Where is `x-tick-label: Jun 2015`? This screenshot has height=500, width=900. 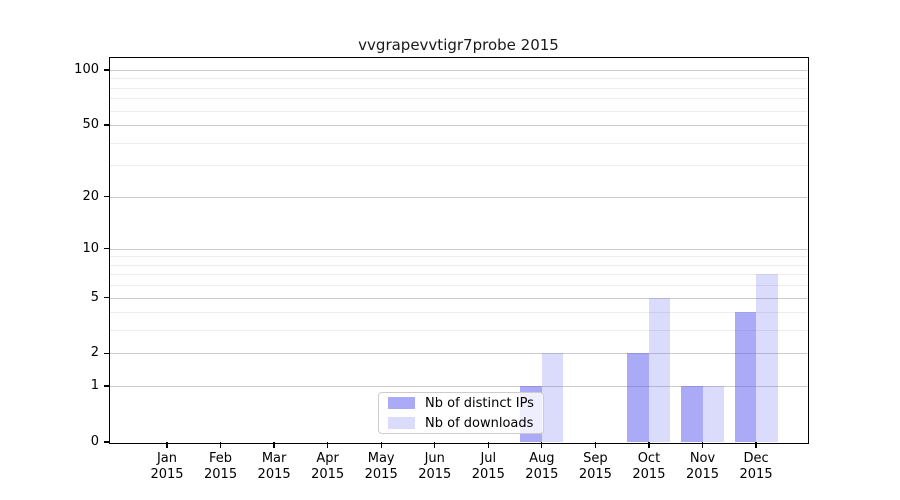
x-tick-label: Jun 2015 is located at coordinates (435, 466).